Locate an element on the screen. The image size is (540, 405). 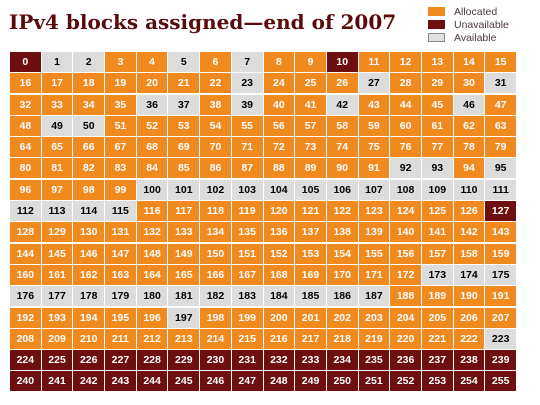
block-cell-9: 9 is located at coordinates (310, 62).